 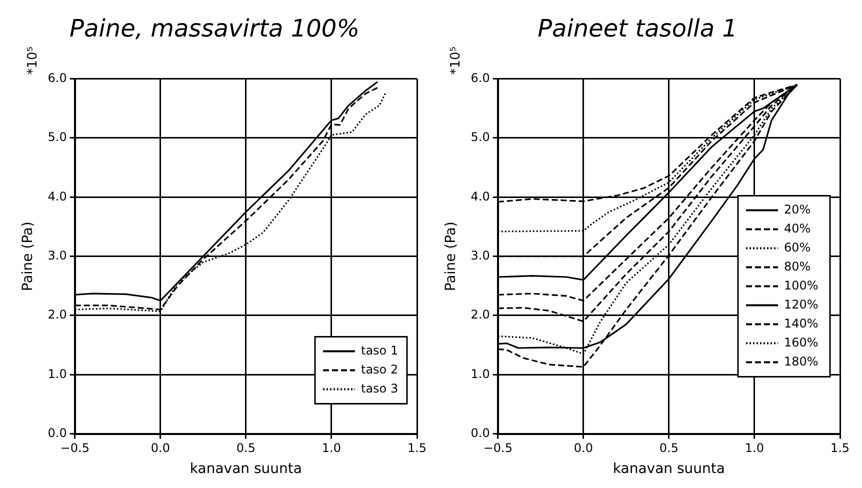 What do you see at coordinates (797, 228) in the screenshot?
I see `legend-label: 40%` at bounding box center [797, 228].